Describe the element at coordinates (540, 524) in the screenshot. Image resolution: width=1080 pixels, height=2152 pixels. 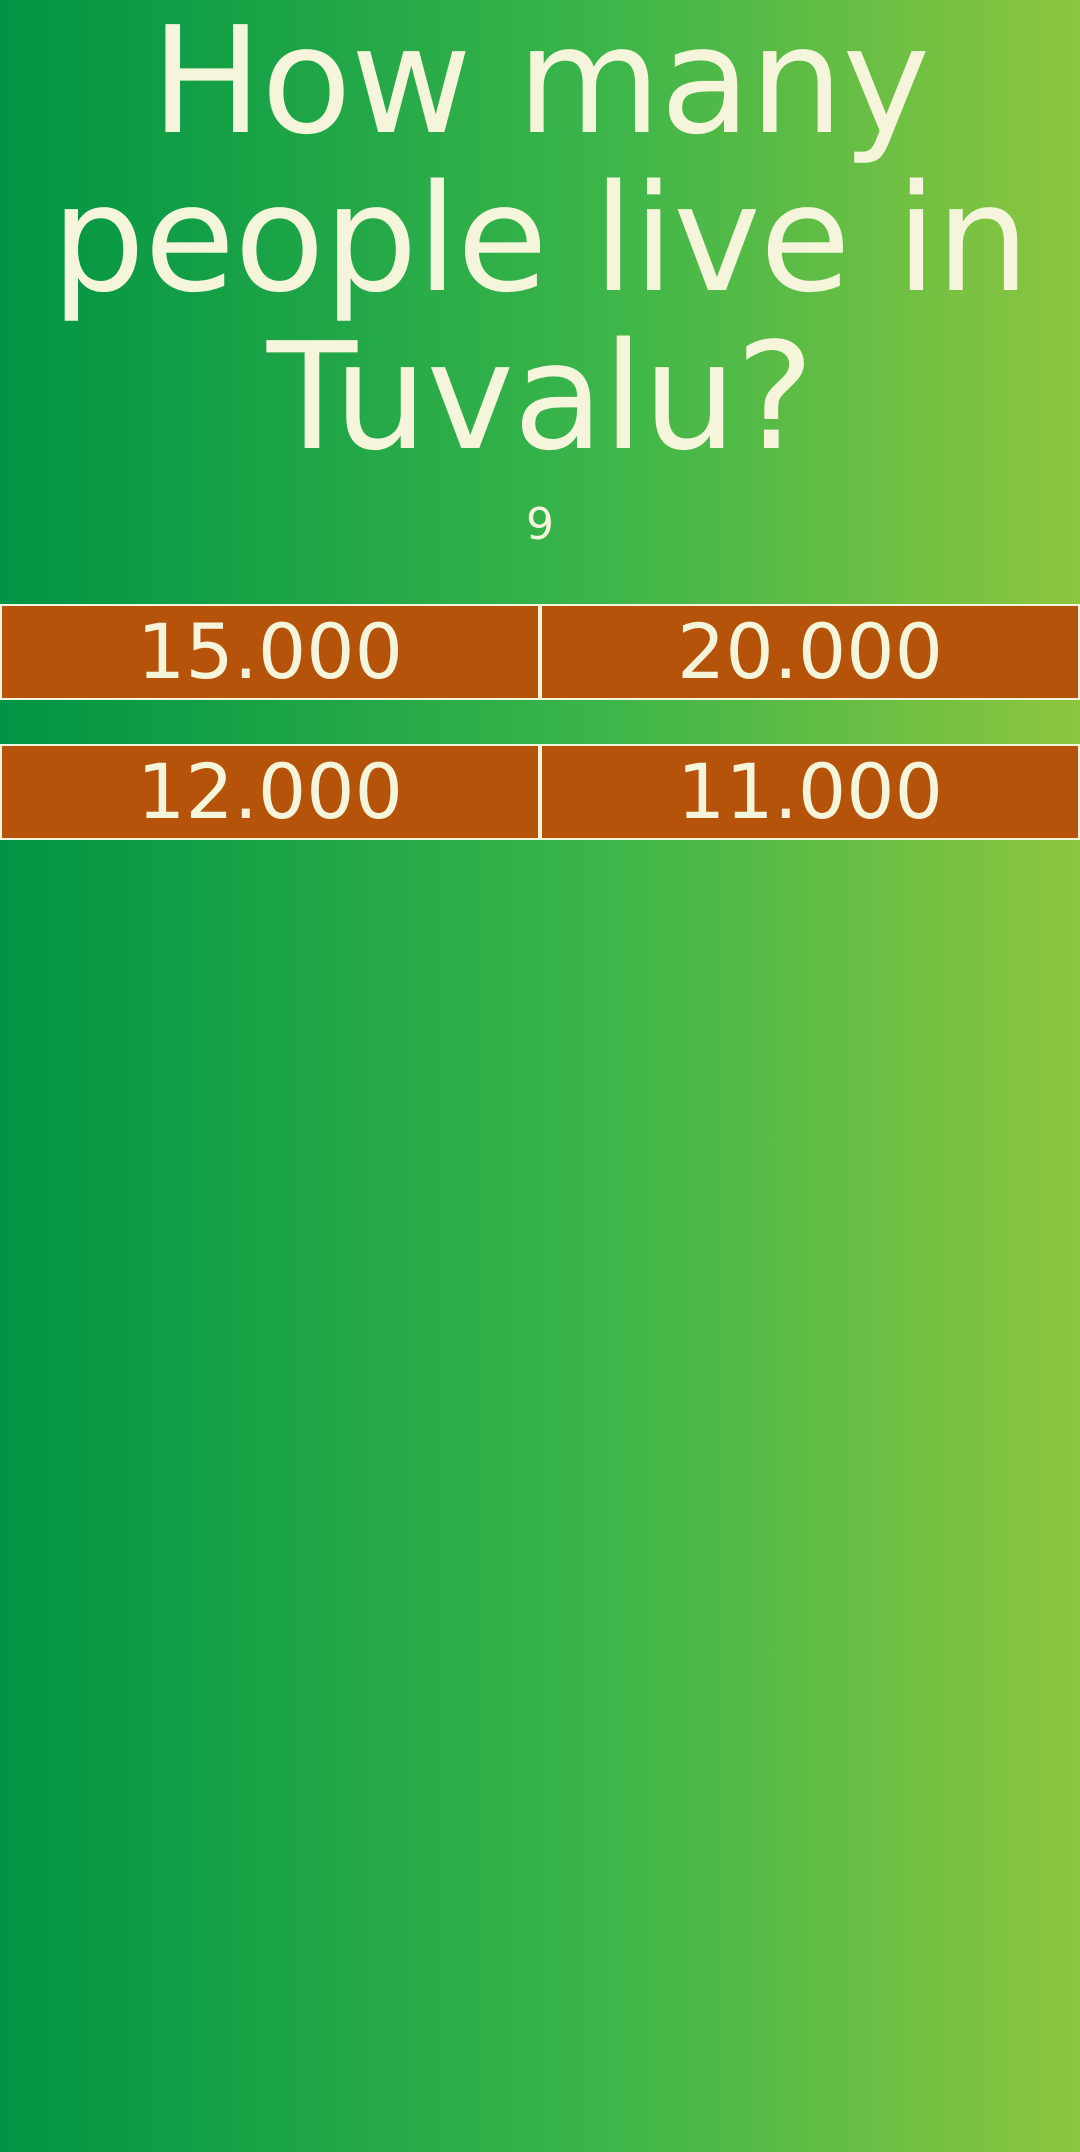
I see `countdown-timer: 9` at that location.